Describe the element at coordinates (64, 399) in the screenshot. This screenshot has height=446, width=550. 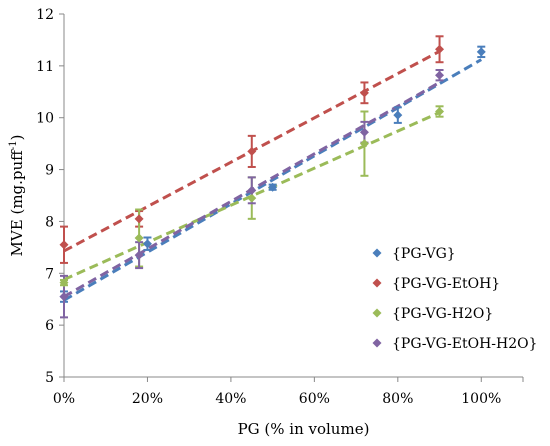
I see `x-tick-label: 0%` at that location.